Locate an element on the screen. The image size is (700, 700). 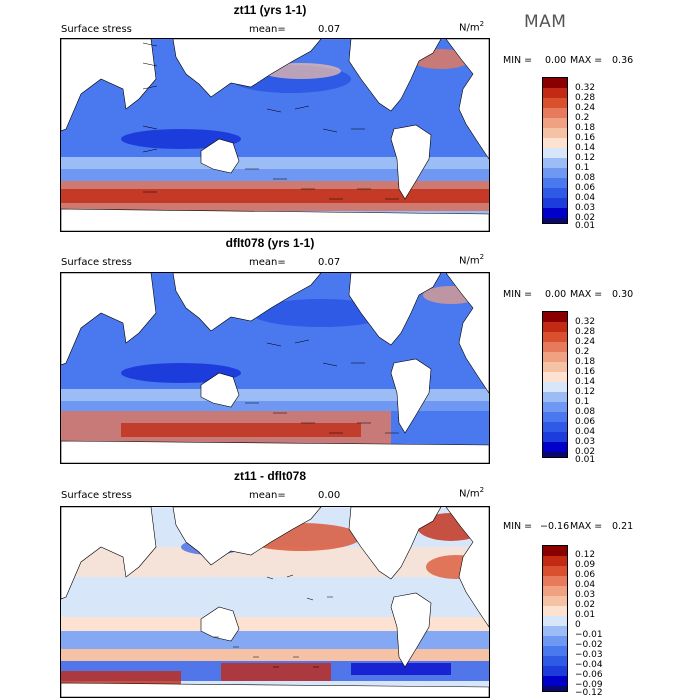
panel-3-variable: Surface stress is located at coordinates (96, 495).